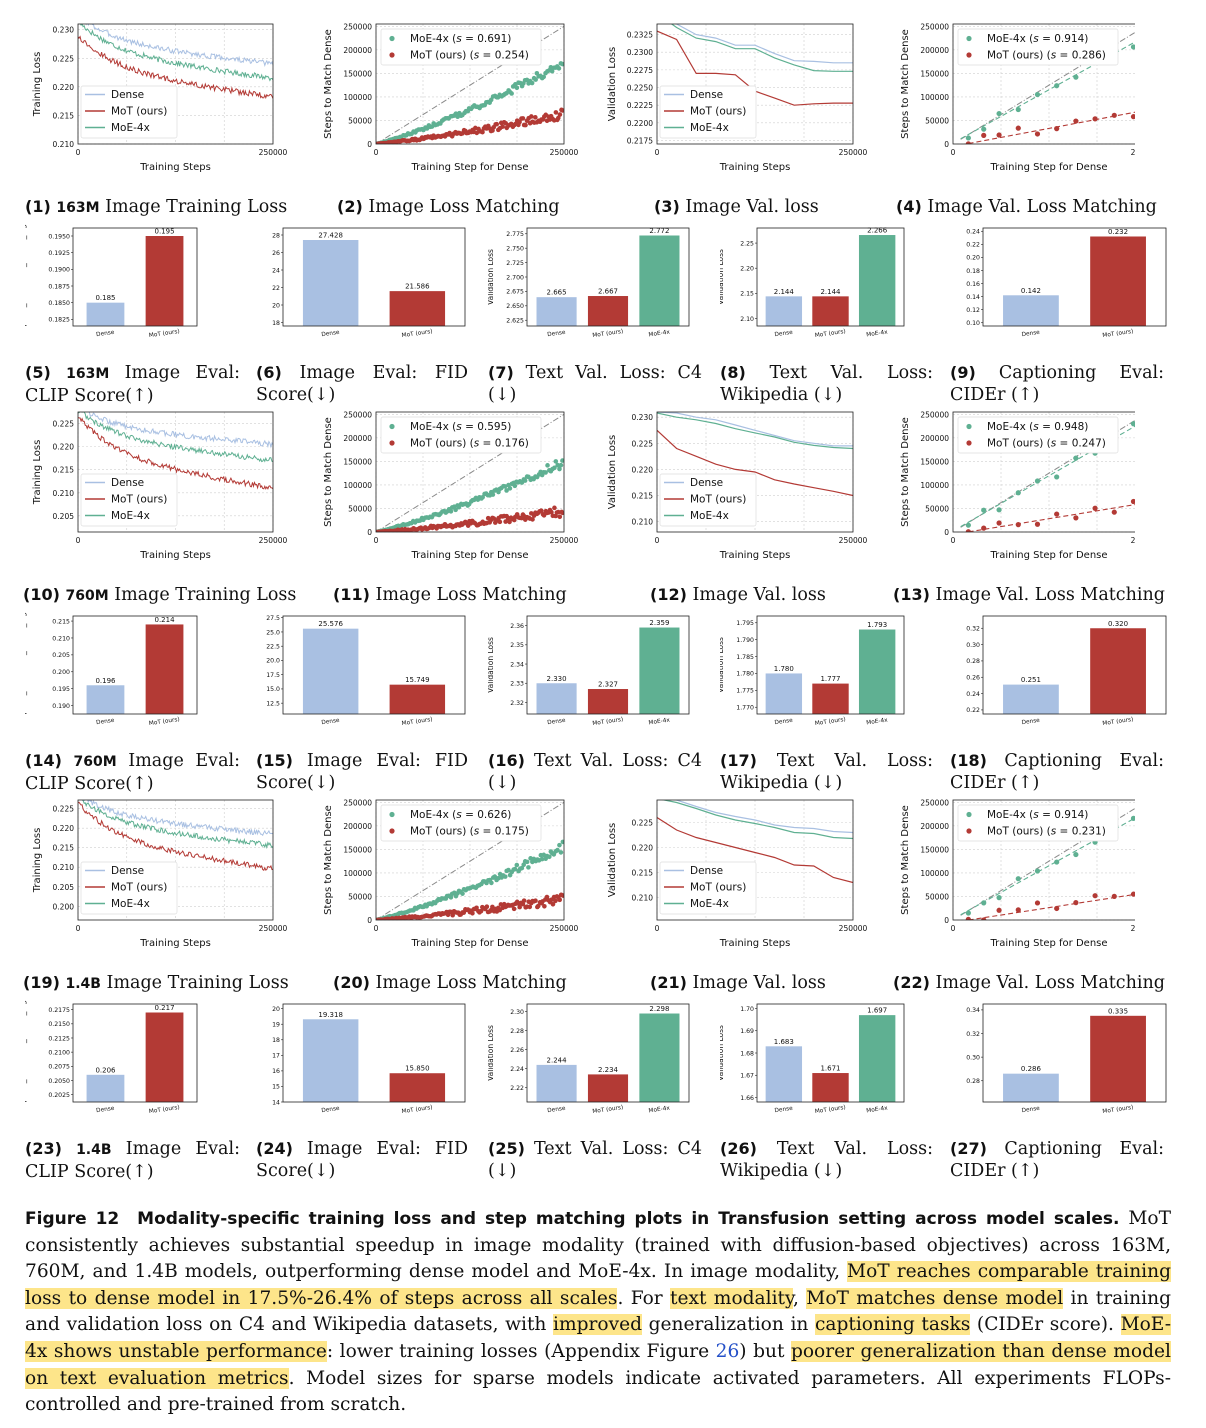 Image resolution: width=1206 pixels, height=1428 pixels. Describe the element at coordinates (417, 1069) in the screenshot. I see `bar-value-label: 15.850` at that location.